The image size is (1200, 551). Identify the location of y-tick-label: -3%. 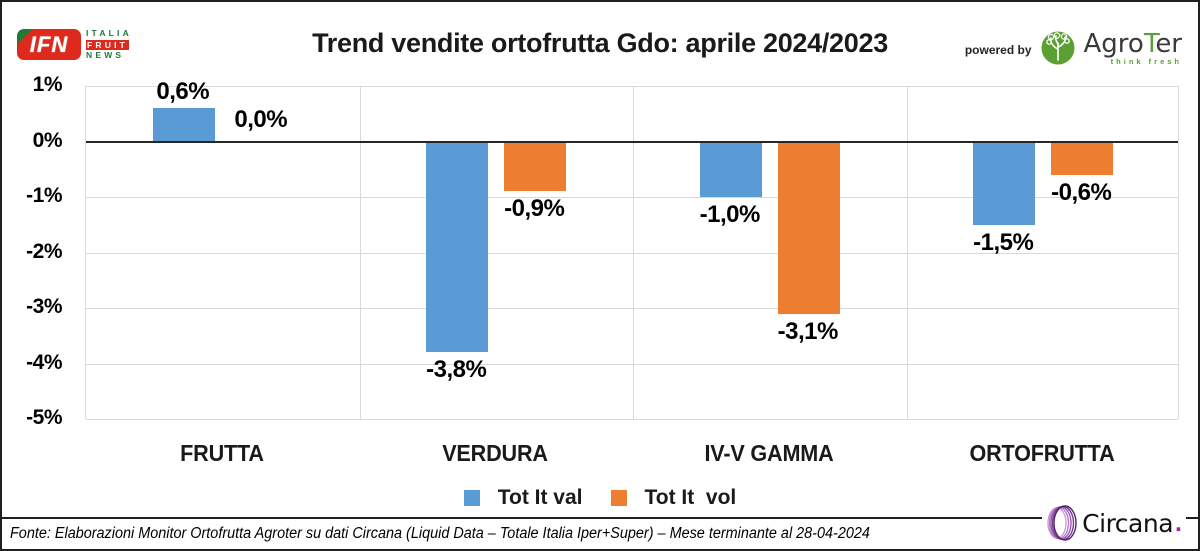
(44, 306).